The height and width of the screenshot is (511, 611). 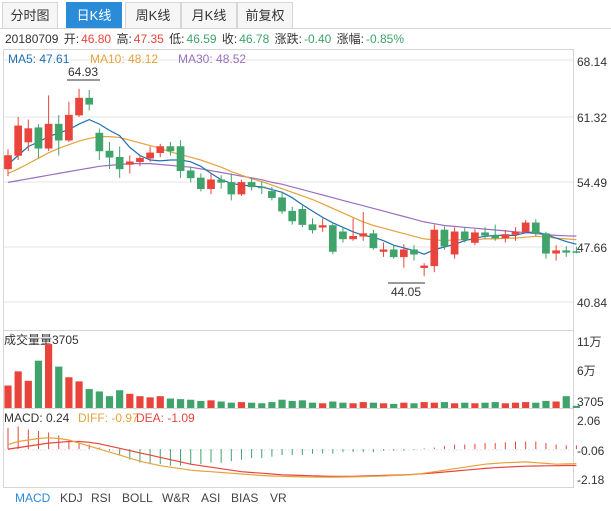 What do you see at coordinates (33, 498) in the screenshot?
I see `indicator-tab-macd: MACD` at bounding box center [33, 498].